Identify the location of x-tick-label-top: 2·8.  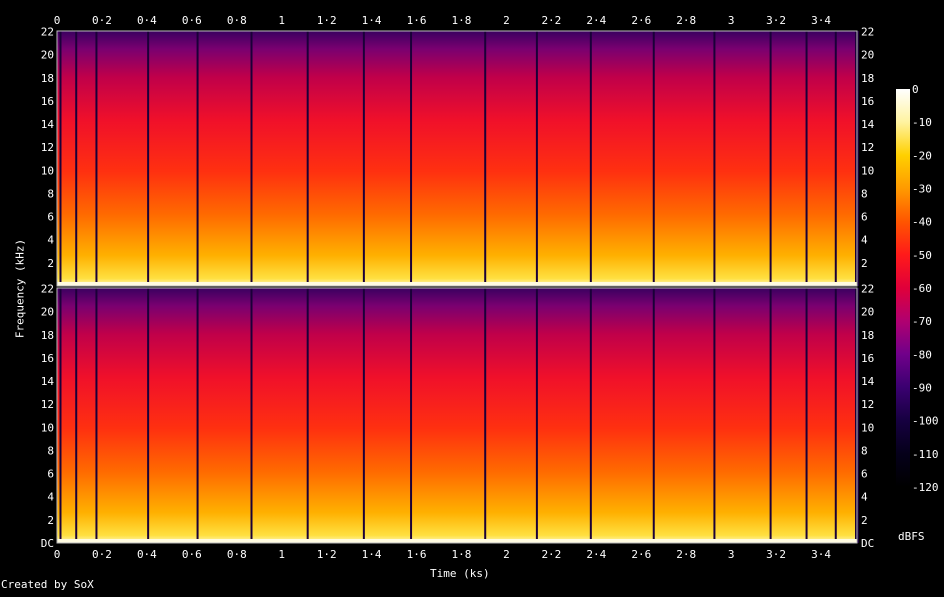
(686, 20).